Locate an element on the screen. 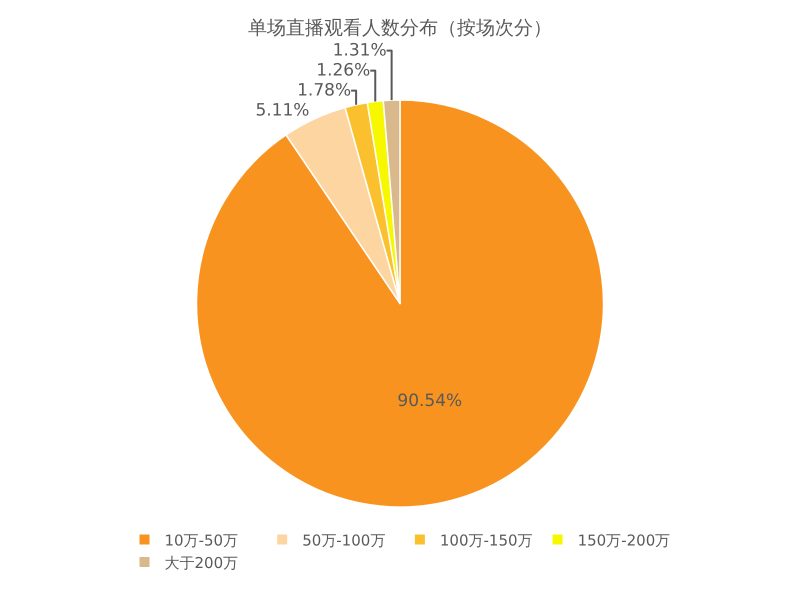  data-label: 1.78% is located at coordinates (324, 90).